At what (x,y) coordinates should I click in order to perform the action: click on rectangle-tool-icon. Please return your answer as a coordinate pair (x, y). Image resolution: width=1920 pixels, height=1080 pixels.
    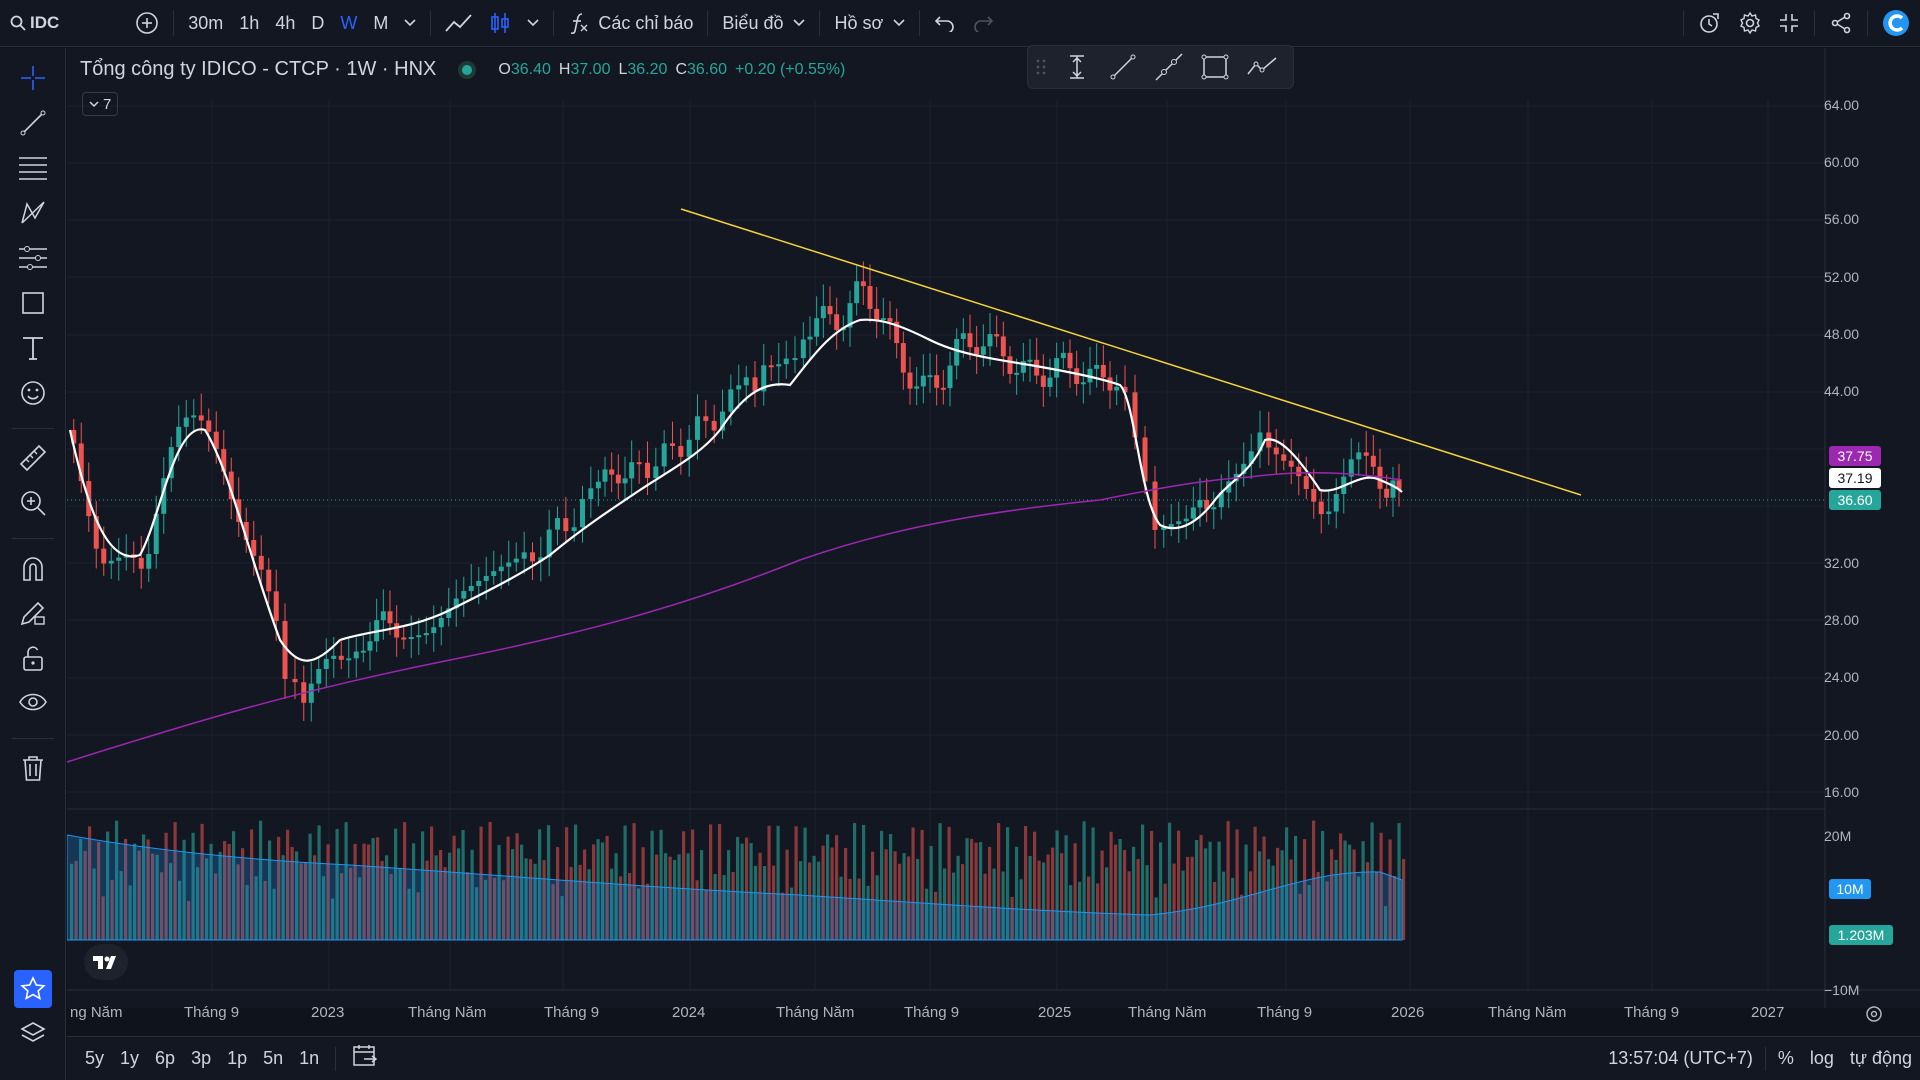
    Looking at the image, I should click on (1215, 67).